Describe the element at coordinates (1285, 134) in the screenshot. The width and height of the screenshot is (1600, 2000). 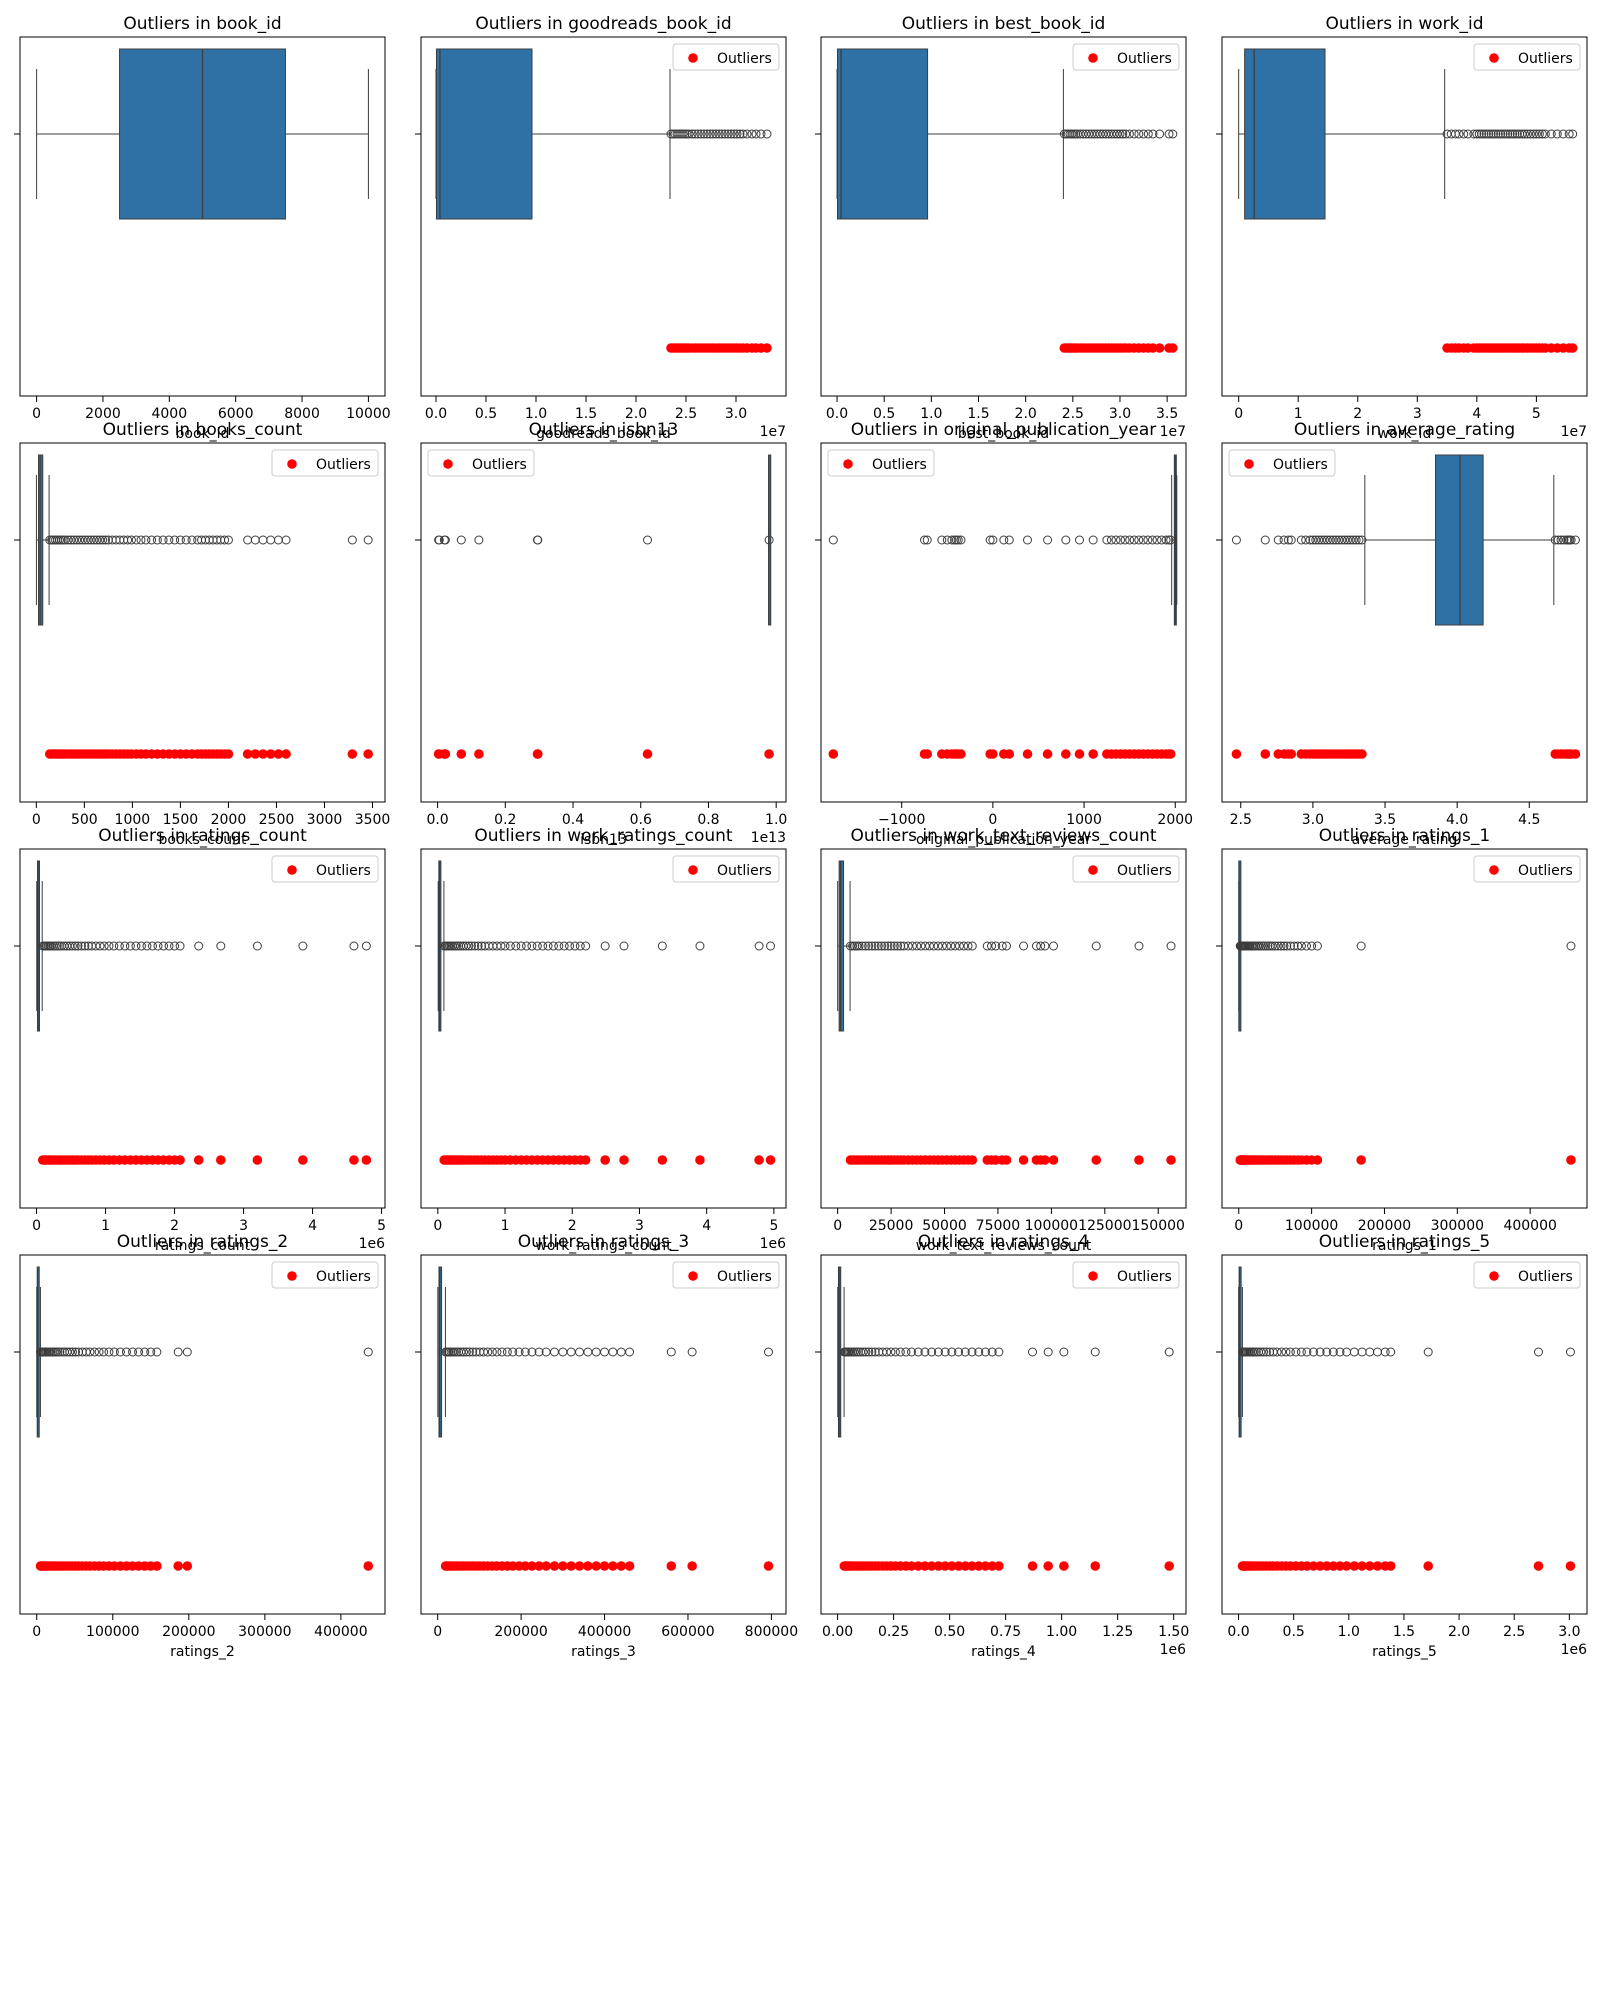
I see `iqr-box` at that location.